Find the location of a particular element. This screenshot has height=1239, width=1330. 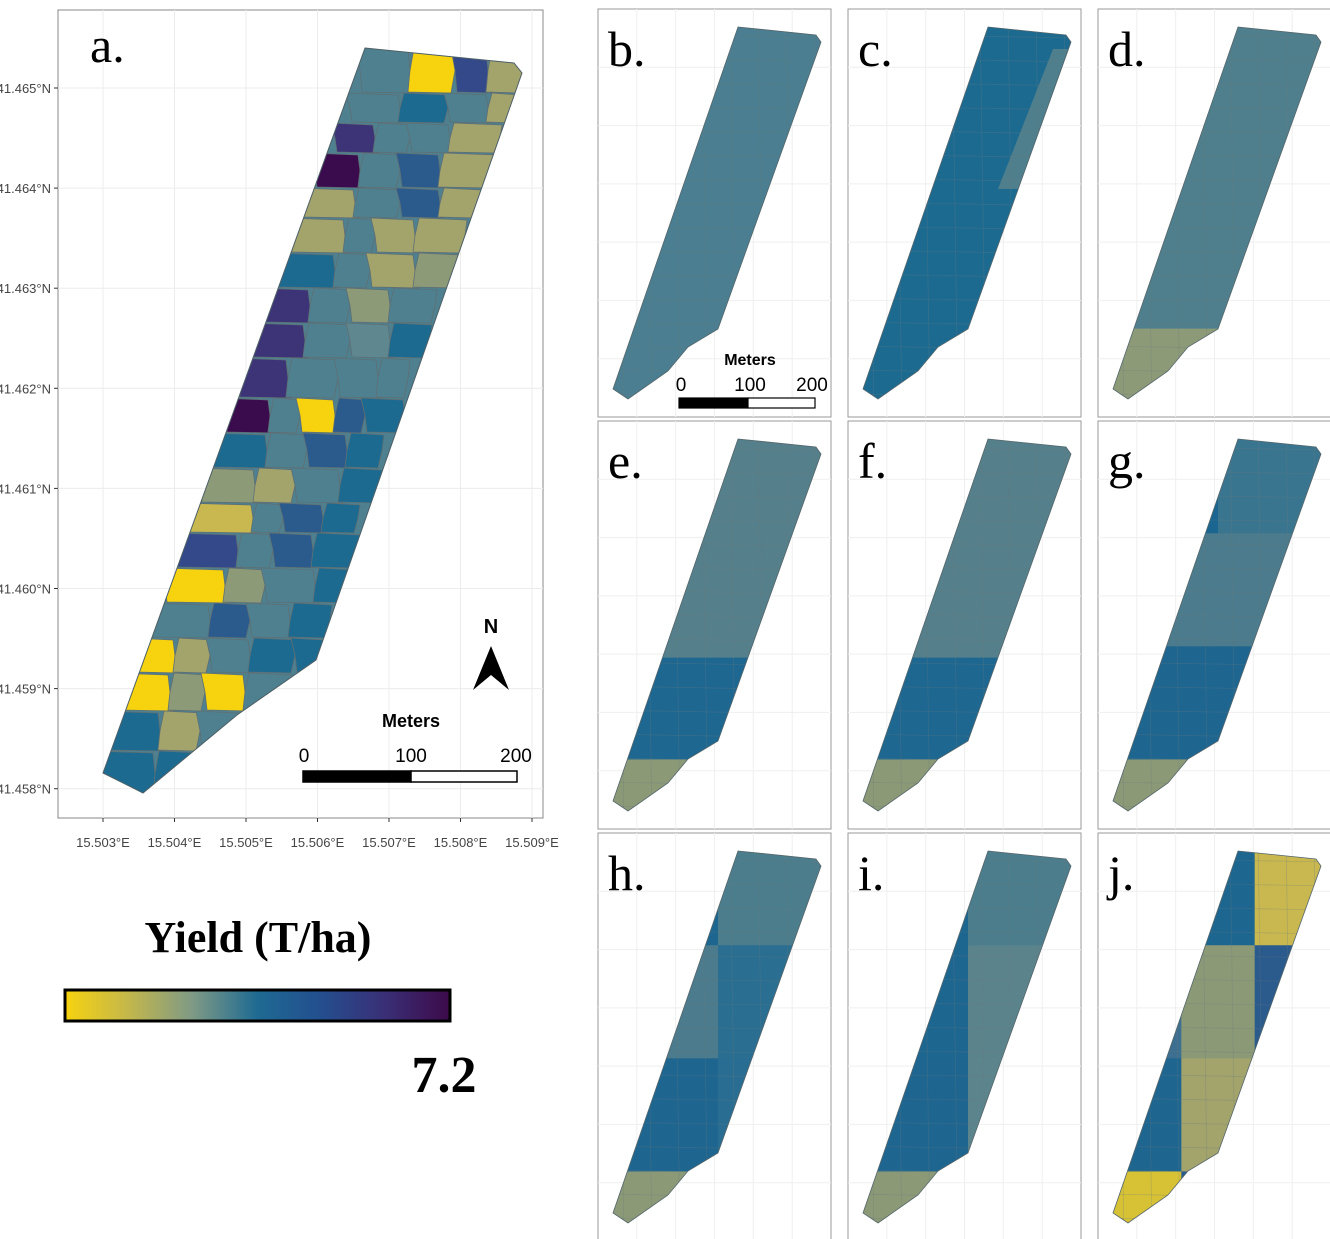

lon-tick-label: 15.503°E is located at coordinates (103, 842).